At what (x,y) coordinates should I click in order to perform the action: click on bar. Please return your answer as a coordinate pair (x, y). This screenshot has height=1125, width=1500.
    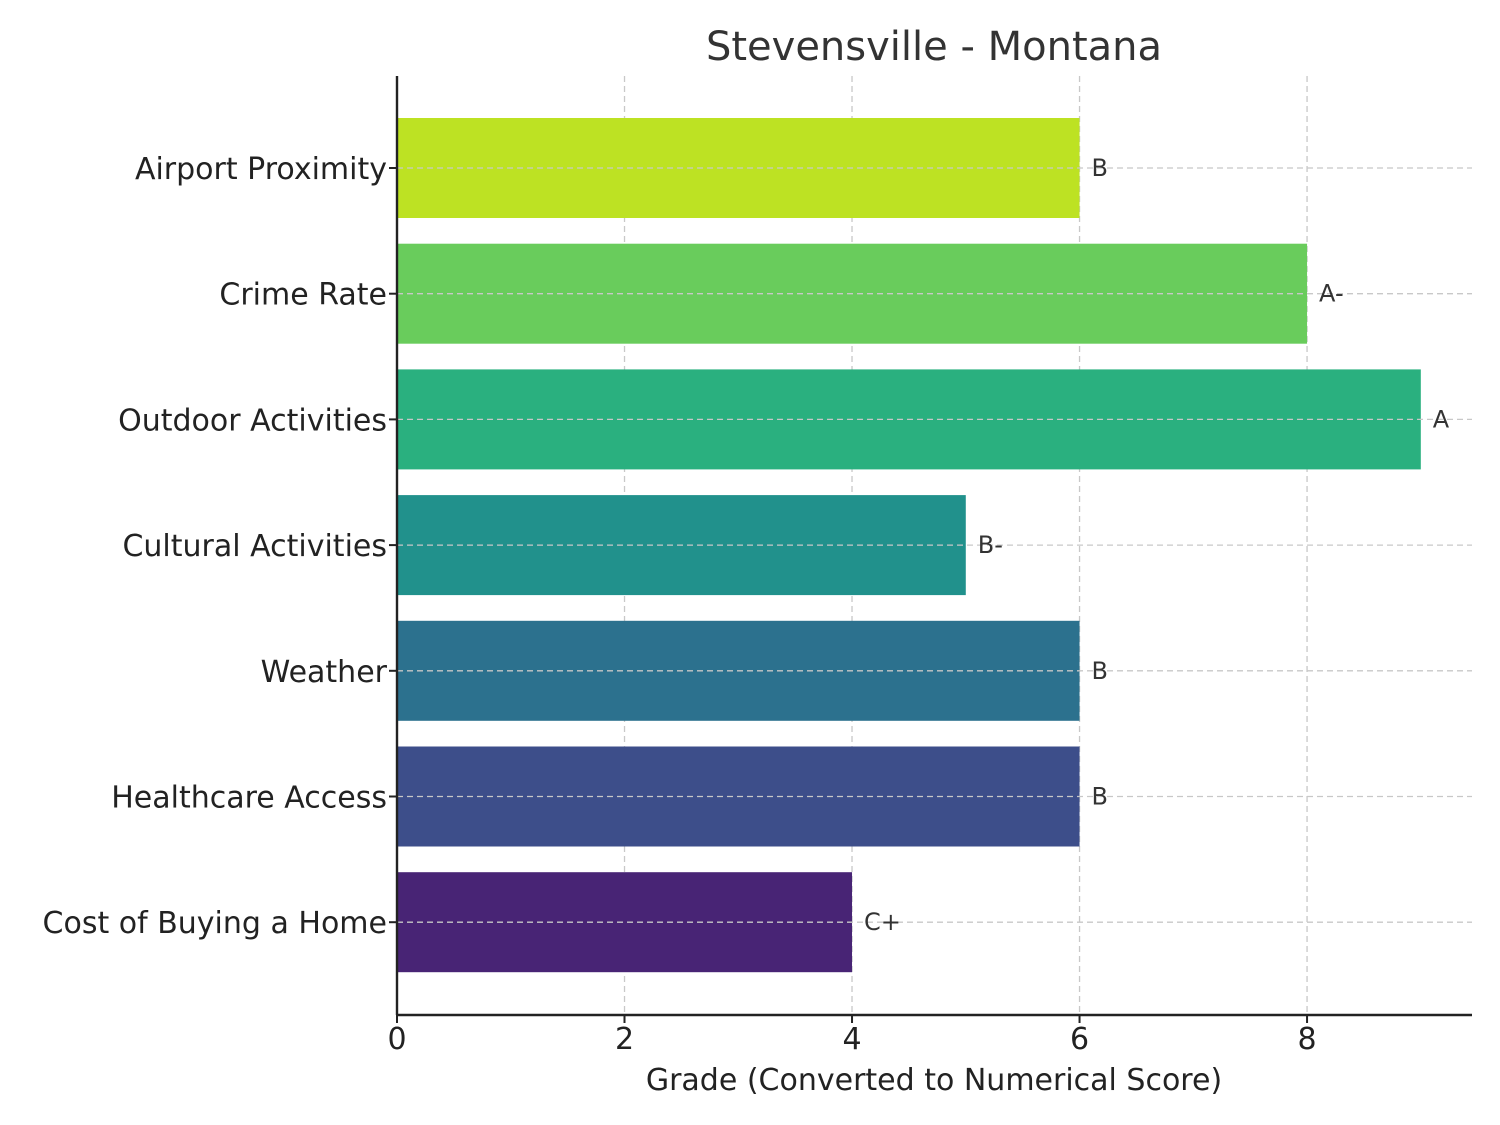
    Looking at the image, I should click on (625, 922).